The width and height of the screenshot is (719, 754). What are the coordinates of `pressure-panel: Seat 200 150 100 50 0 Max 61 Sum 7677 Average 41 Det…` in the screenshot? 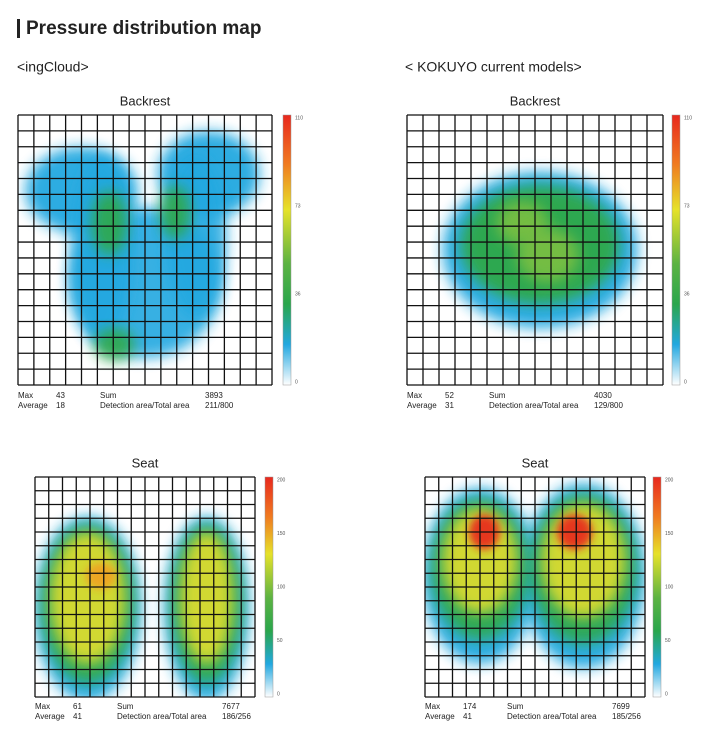 It's located at (160, 588).